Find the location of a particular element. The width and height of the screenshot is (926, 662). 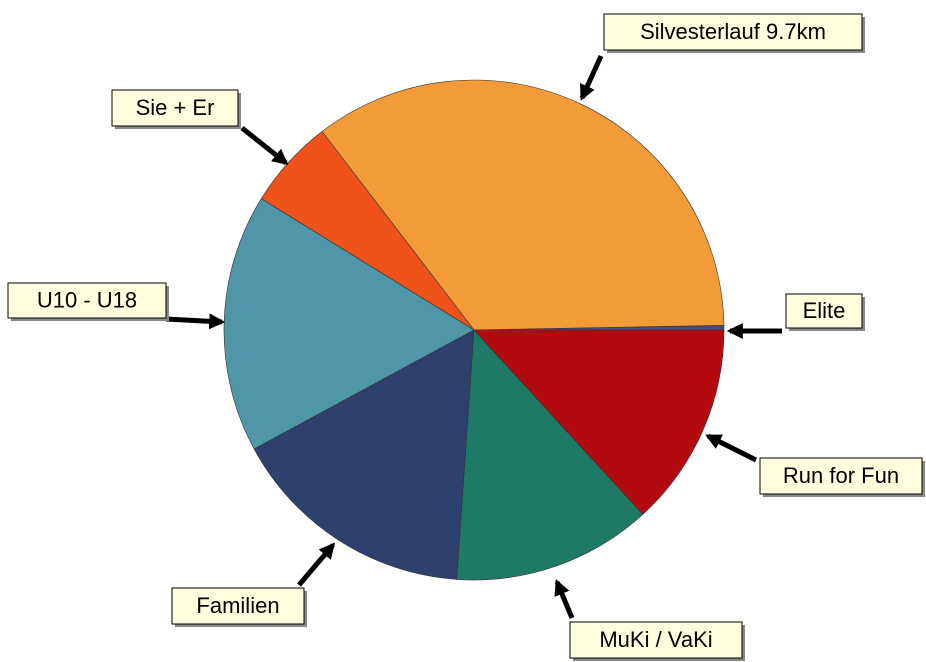

slice-label: Silvesterlauf 9.7km is located at coordinates (733, 31).